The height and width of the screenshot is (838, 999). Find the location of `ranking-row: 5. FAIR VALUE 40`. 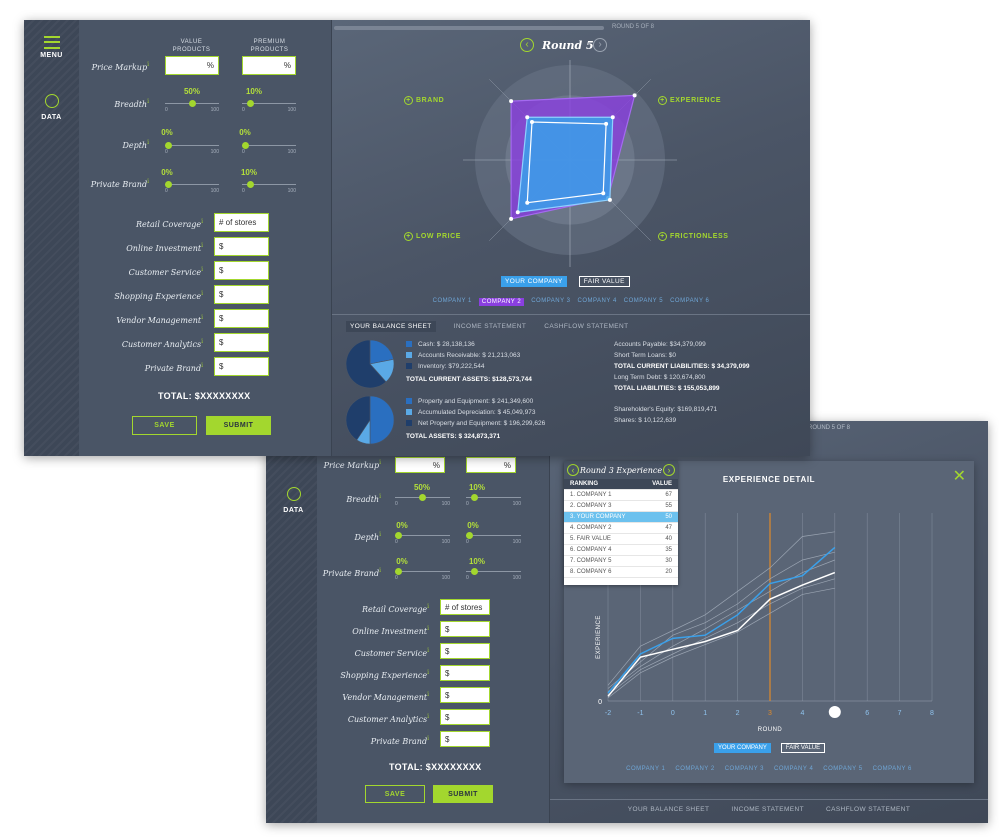

ranking-row: 5. FAIR VALUE 40 is located at coordinates (621, 539).